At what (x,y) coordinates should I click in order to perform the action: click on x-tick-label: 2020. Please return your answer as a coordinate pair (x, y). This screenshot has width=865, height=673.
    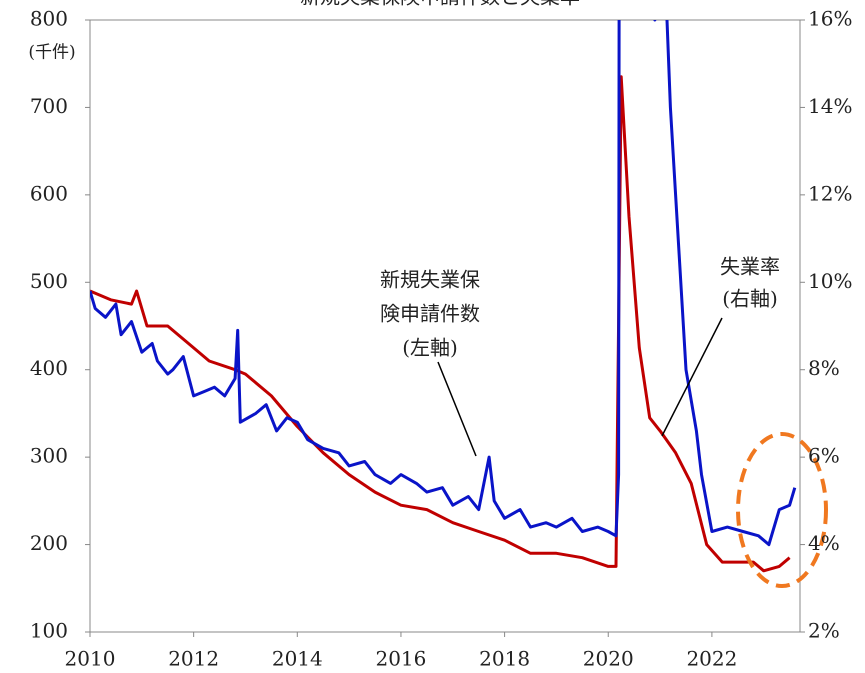
    Looking at the image, I should click on (608, 659).